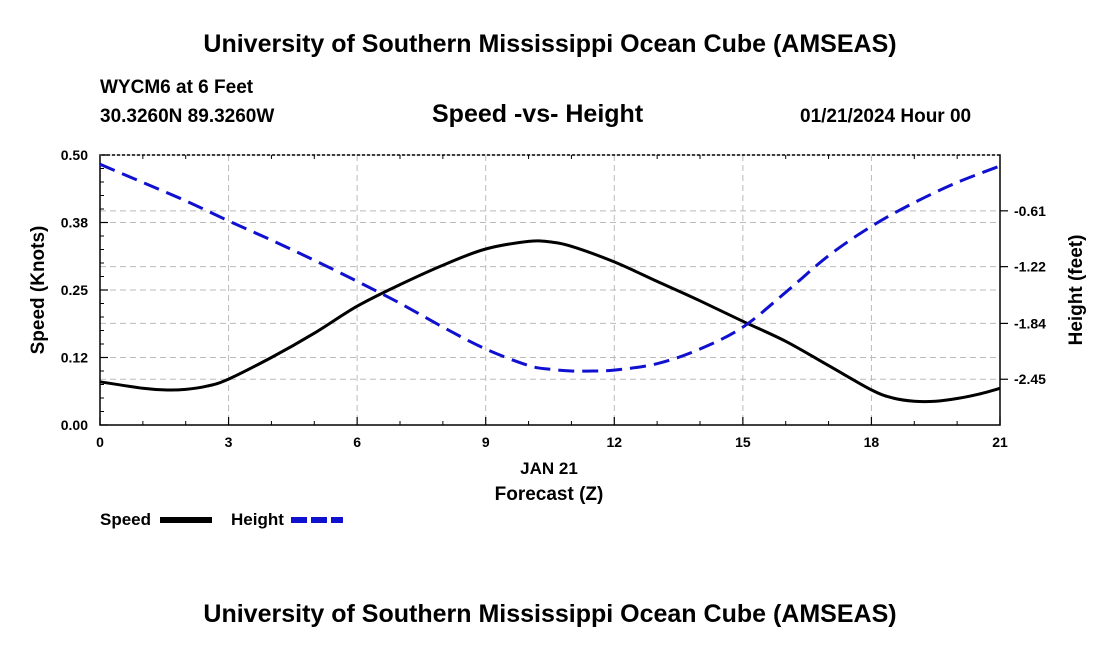  Describe the element at coordinates (38, 290) in the screenshot. I see `y-axis-label: Speed (Knots)` at that location.